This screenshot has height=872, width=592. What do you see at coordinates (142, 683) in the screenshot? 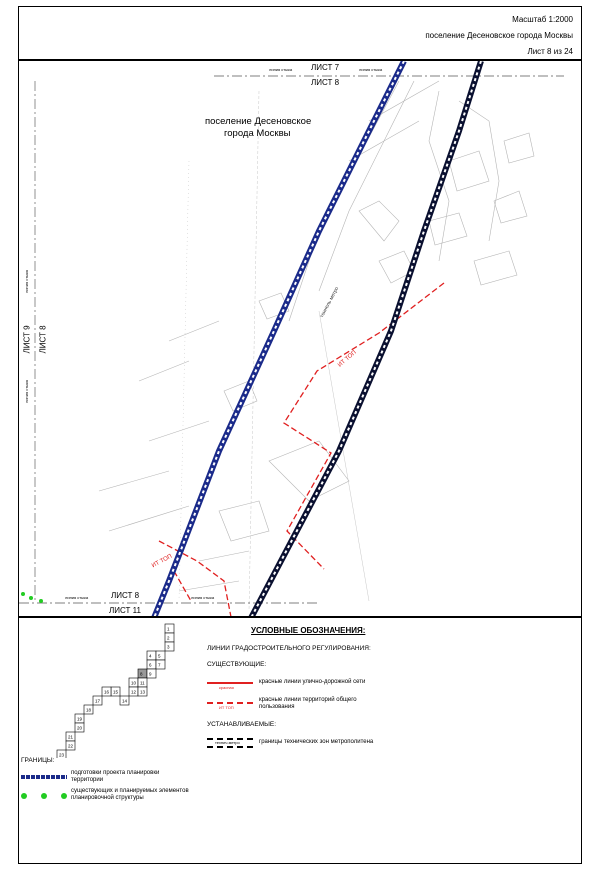
I see `key-map-cell-label: 11` at bounding box center [142, 683].